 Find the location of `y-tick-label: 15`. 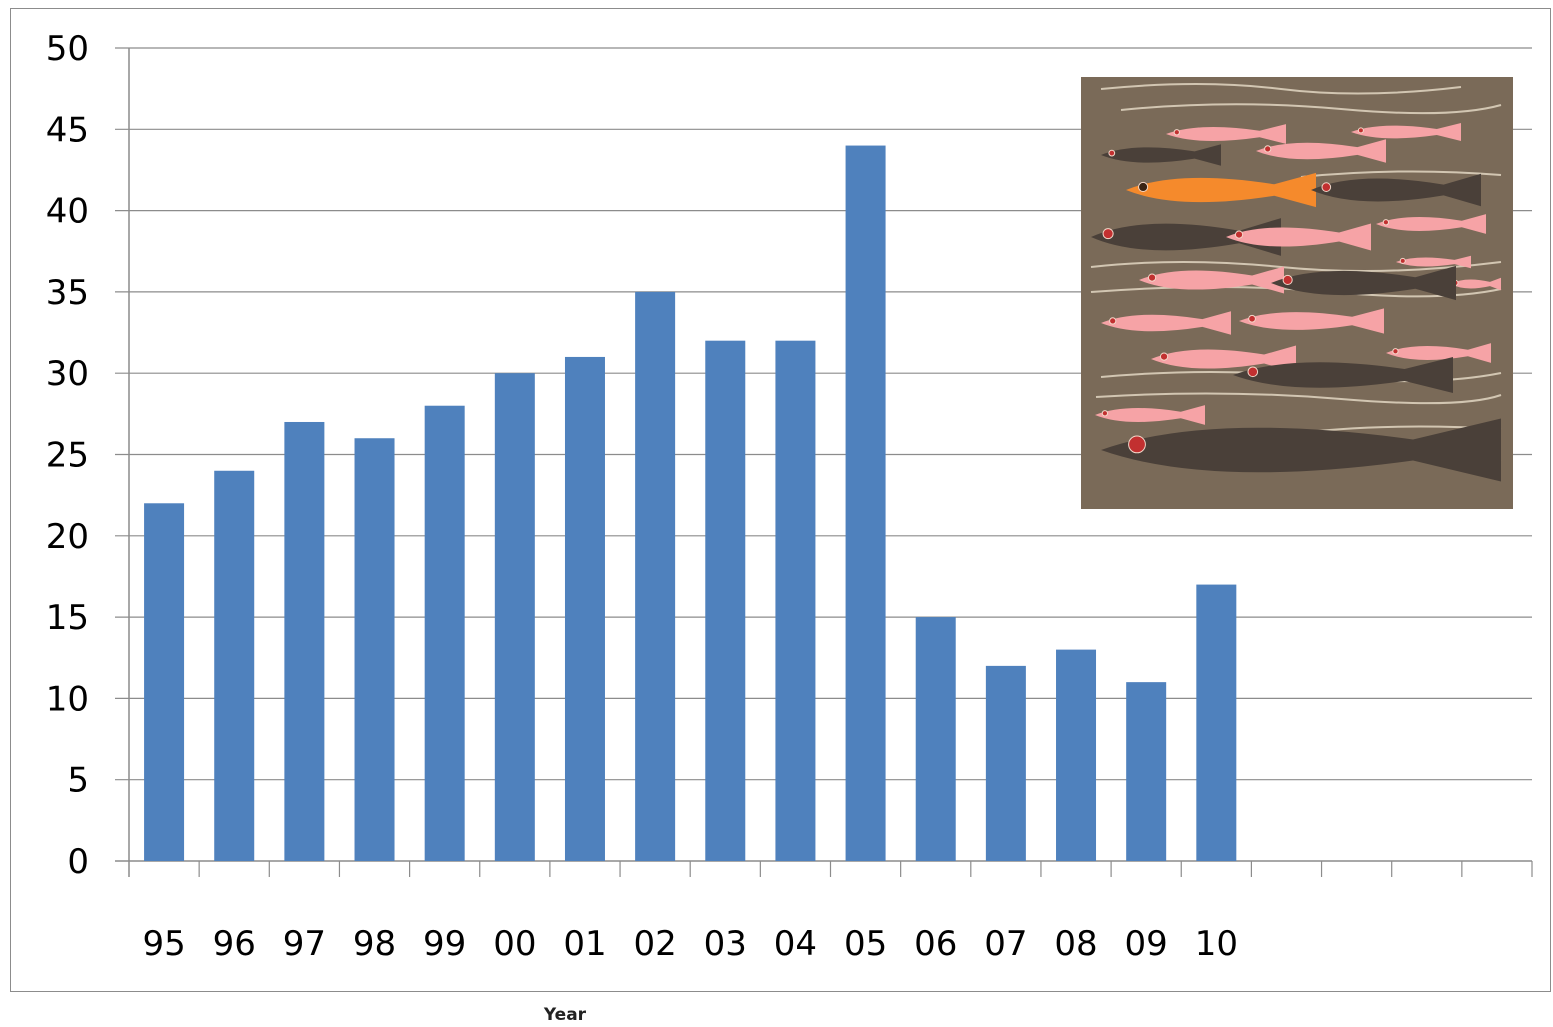

y-tick-label: 15 is located at coordinates (67, 618).